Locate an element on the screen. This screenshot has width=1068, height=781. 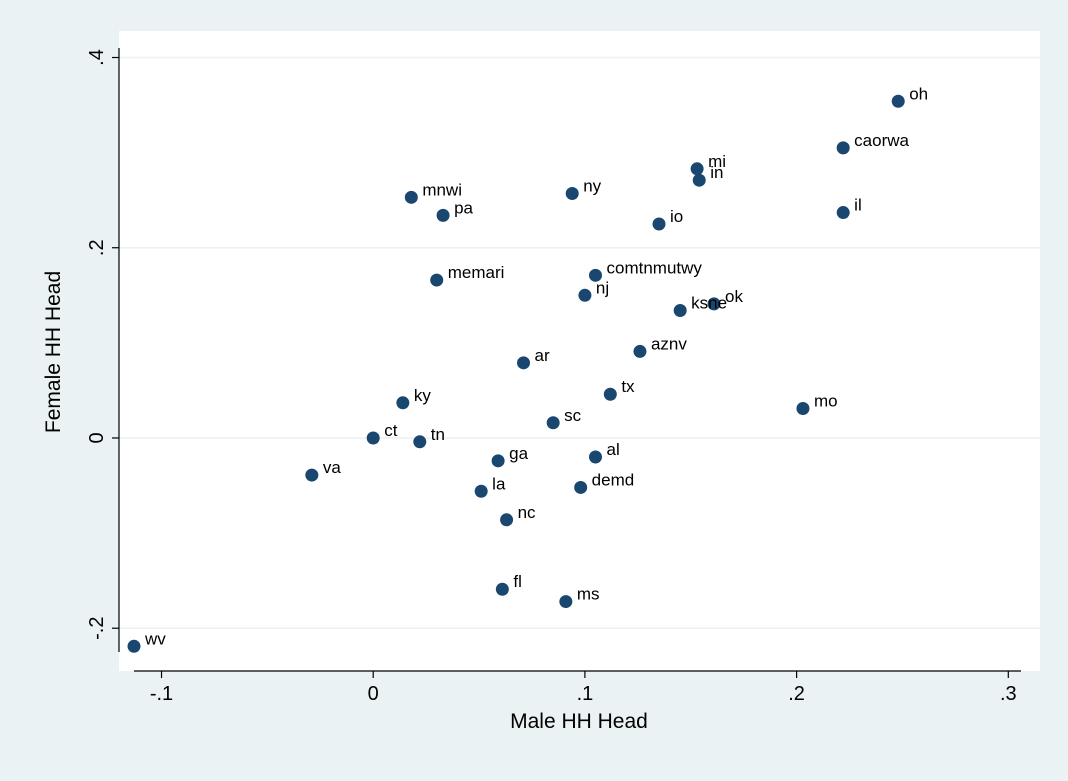
point-ksne is located at coordinates (680, 311).